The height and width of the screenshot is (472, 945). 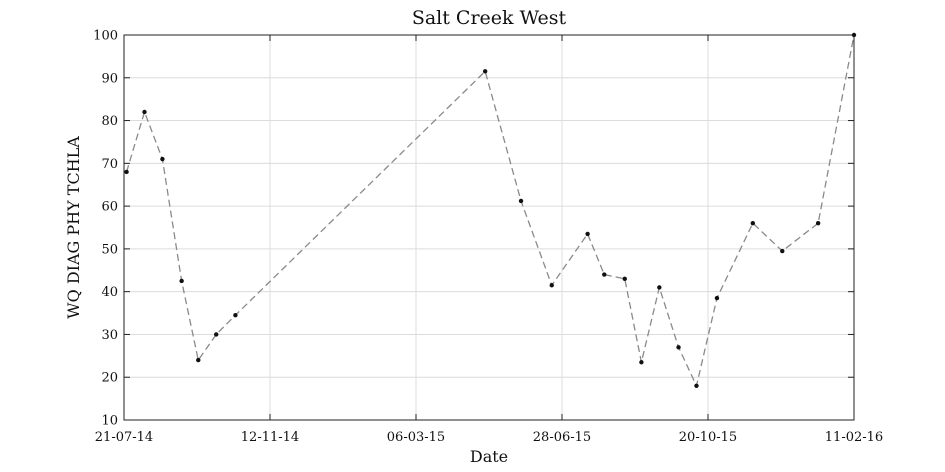 I want to click on x-tick-label: 20-10-15, so click(x=708, y=437).